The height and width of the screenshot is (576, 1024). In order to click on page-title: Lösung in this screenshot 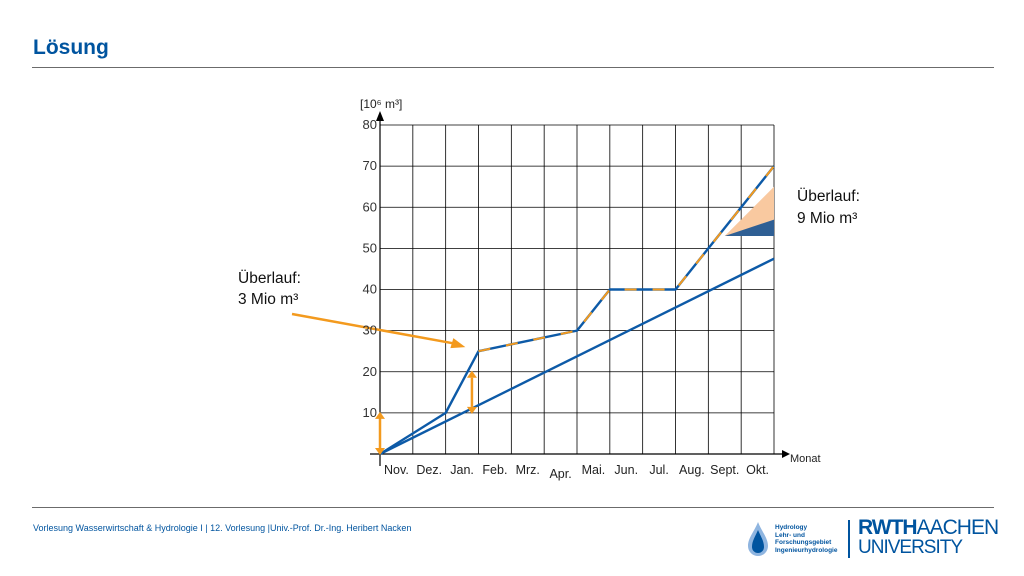, I will do `click(71, 47)`.